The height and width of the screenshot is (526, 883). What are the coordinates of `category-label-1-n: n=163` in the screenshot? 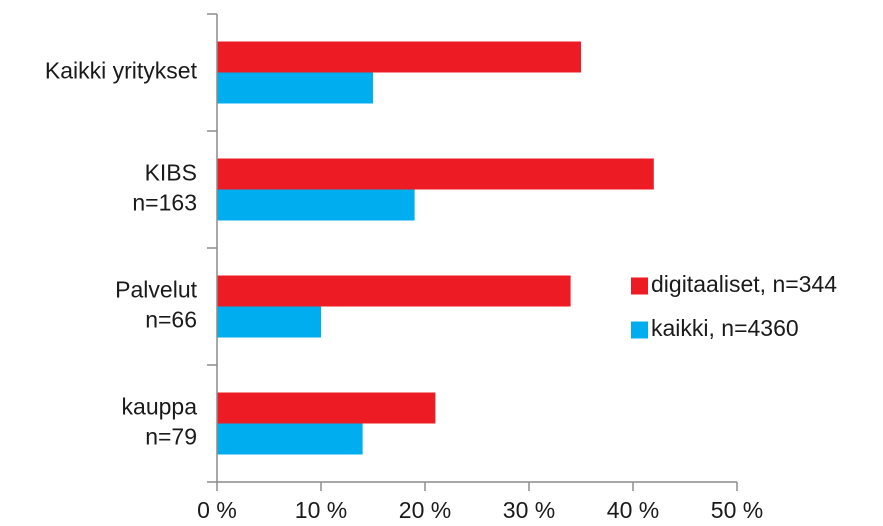 It's located at (164, 203).